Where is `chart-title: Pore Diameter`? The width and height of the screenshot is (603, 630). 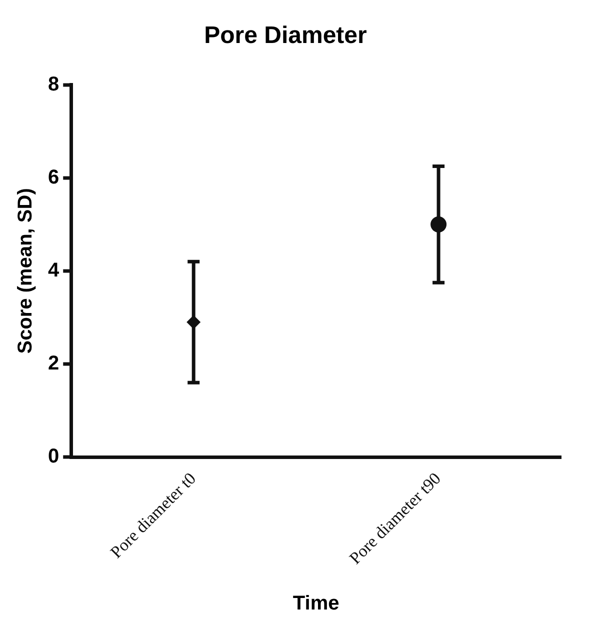 chart-title: Pore Diameter is located at coordinates (285, 36).